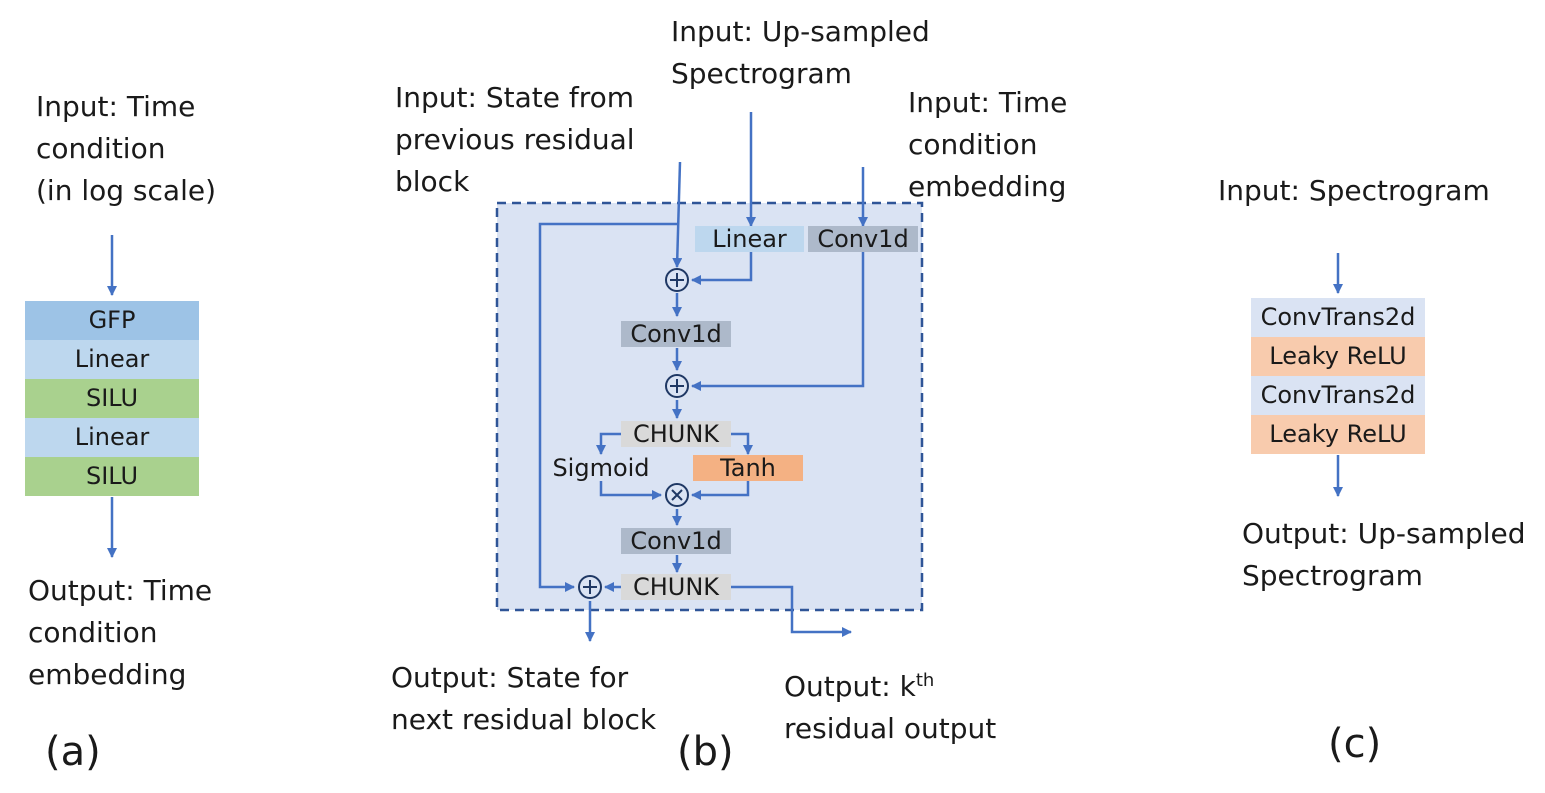 The width and height of the screenshot is (1545, 793). What do you see at coordinates (1338, 317) in the screenshot?
I see `block-convtrans-1: ConvTrans2d` at bounding box center [1338, 317].